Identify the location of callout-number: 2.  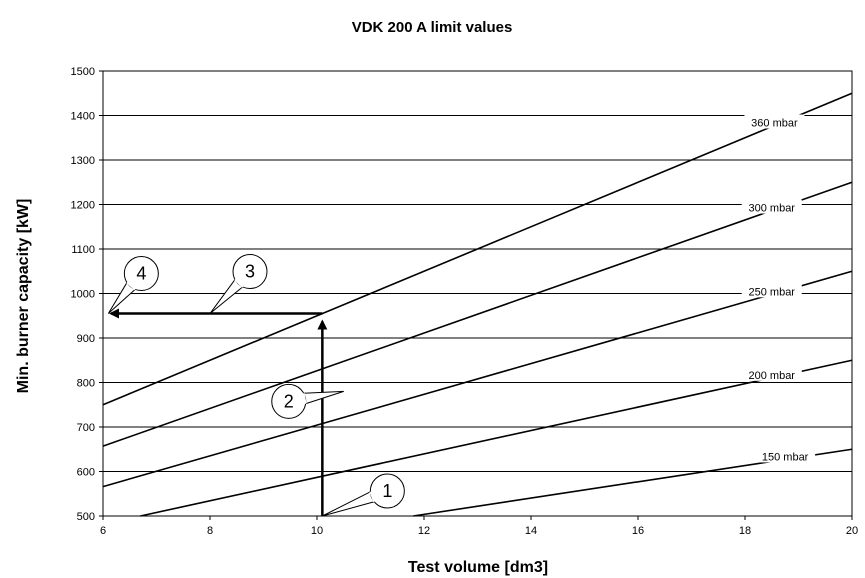
(289, 401).